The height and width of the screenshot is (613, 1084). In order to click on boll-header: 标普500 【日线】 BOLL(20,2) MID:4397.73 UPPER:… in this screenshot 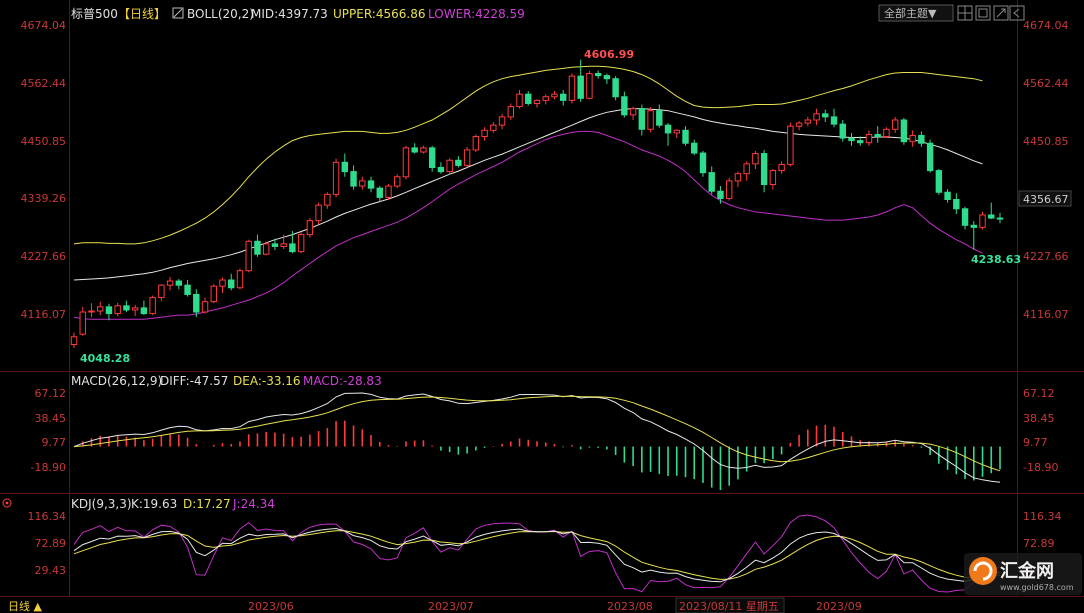, I will do `click(298, 14)`.